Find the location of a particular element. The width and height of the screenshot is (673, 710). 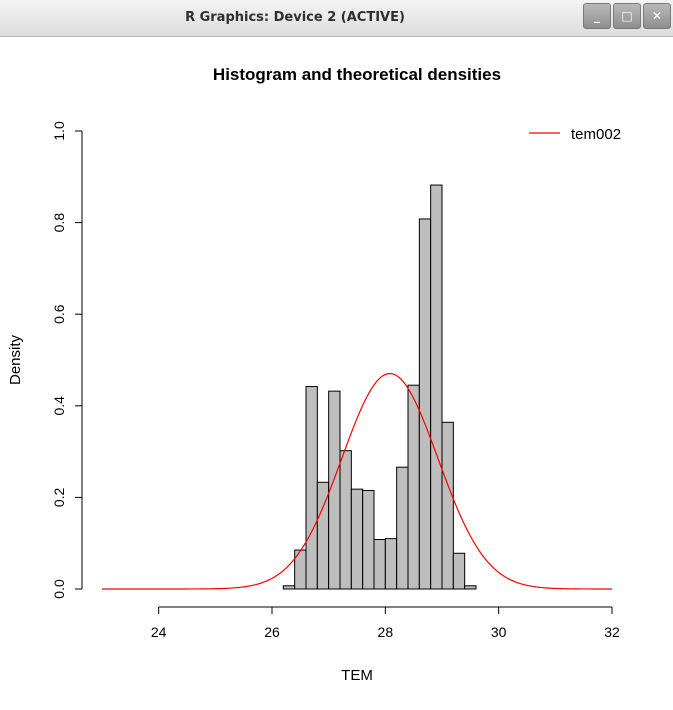

legend: tem002 is located at coordinates (575, 134).